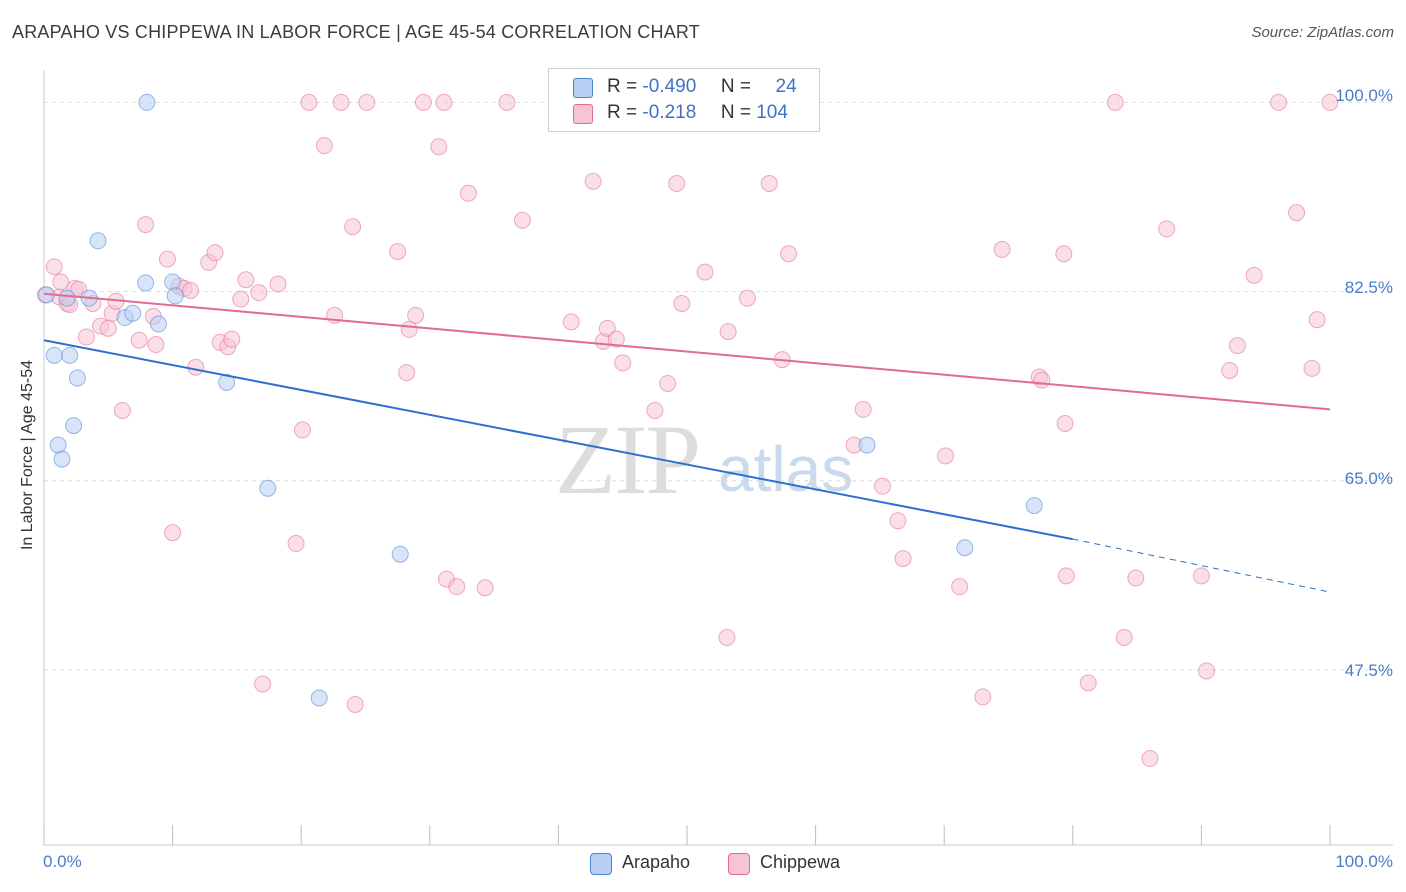 The width and height of the screenshot is (1406, 892). I want to click on y-tick-label: 100.0%, so click(1364, 95).